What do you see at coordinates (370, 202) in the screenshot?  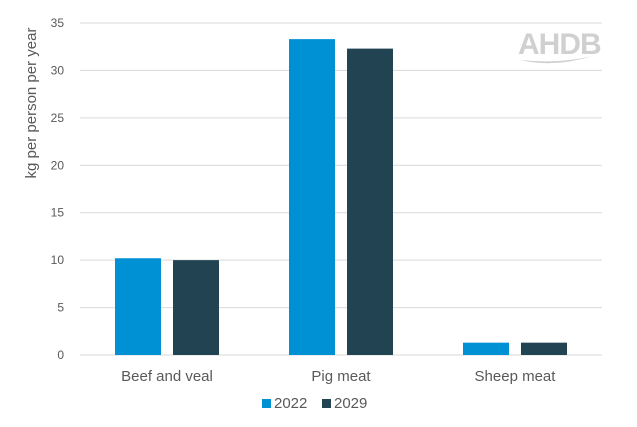 I see `bar-2029-pig-meat` at bounding box center [370, 202].